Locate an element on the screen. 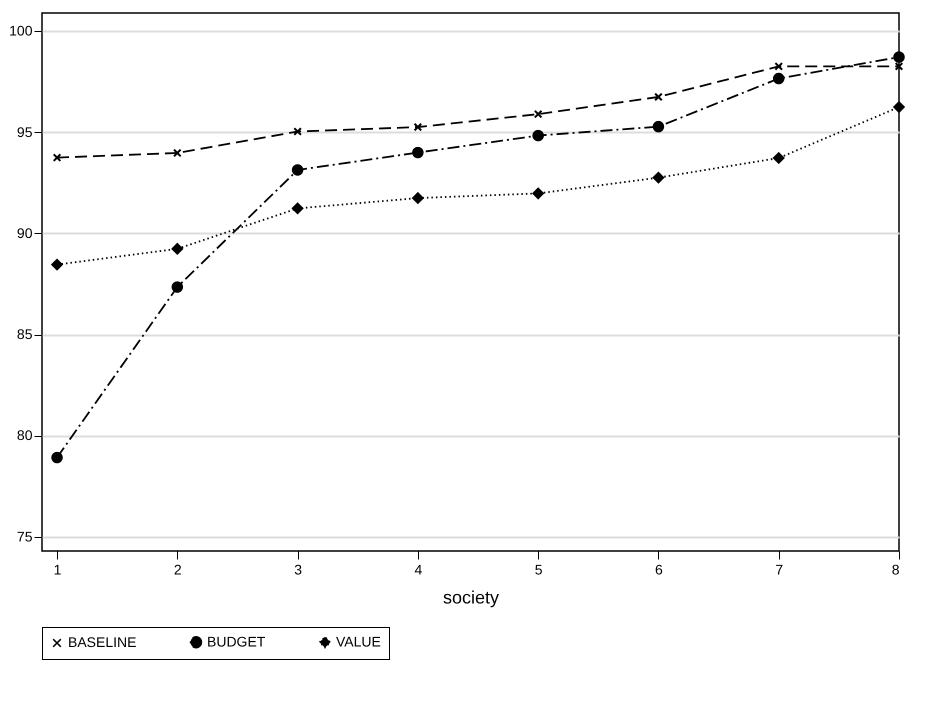 Image resolution: width=927 pixels, height=711 pixels. x-tick-label: 8 is located at coordinates (896, 570).